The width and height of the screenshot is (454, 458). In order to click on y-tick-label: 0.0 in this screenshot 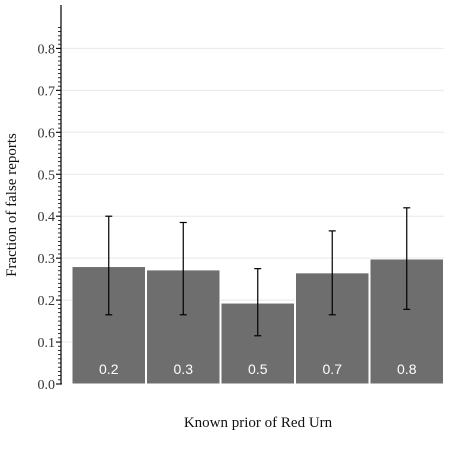, I will do `click(47, 385)`.